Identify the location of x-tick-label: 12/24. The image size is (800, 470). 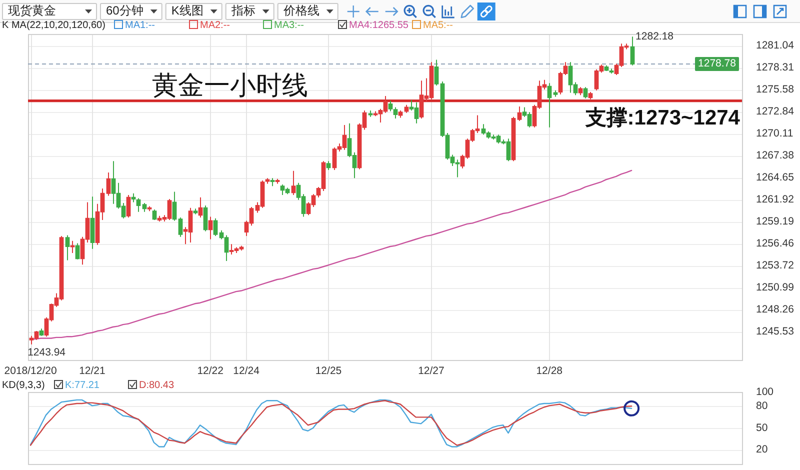
(246, 370).